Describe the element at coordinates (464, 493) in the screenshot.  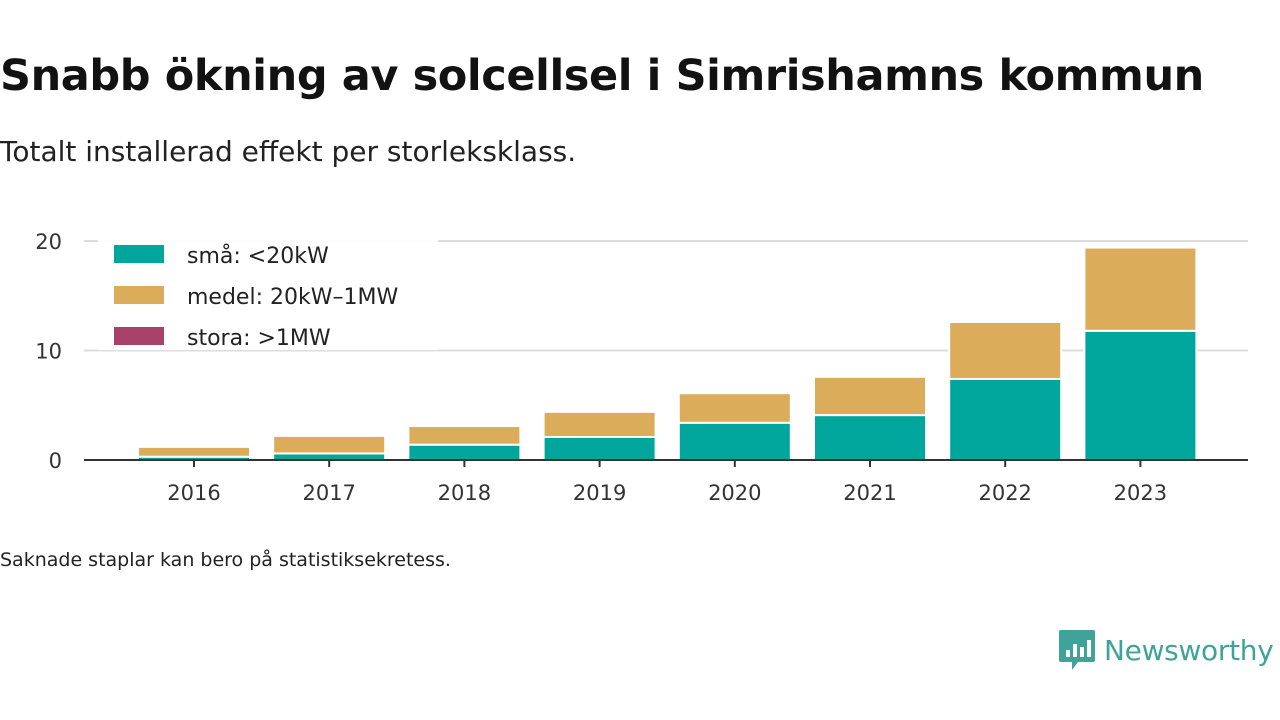
I see `x-tick-label: 2018` at that location.